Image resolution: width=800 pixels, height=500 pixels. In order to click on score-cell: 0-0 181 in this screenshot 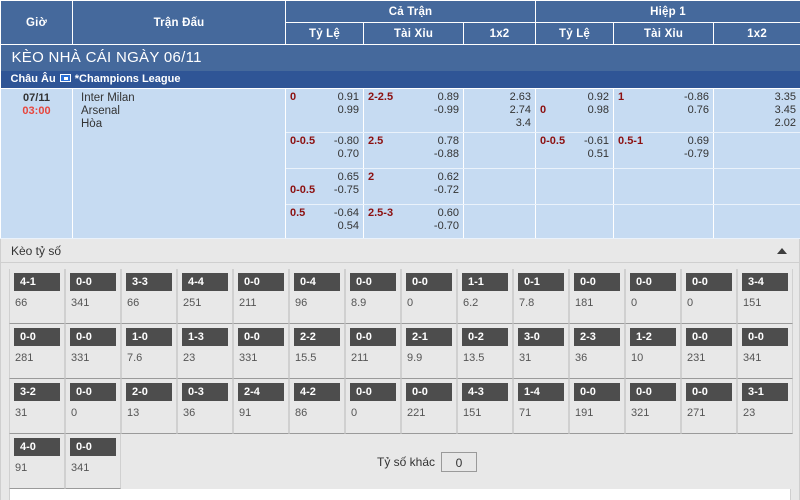, I will do `click(597, 296)`.